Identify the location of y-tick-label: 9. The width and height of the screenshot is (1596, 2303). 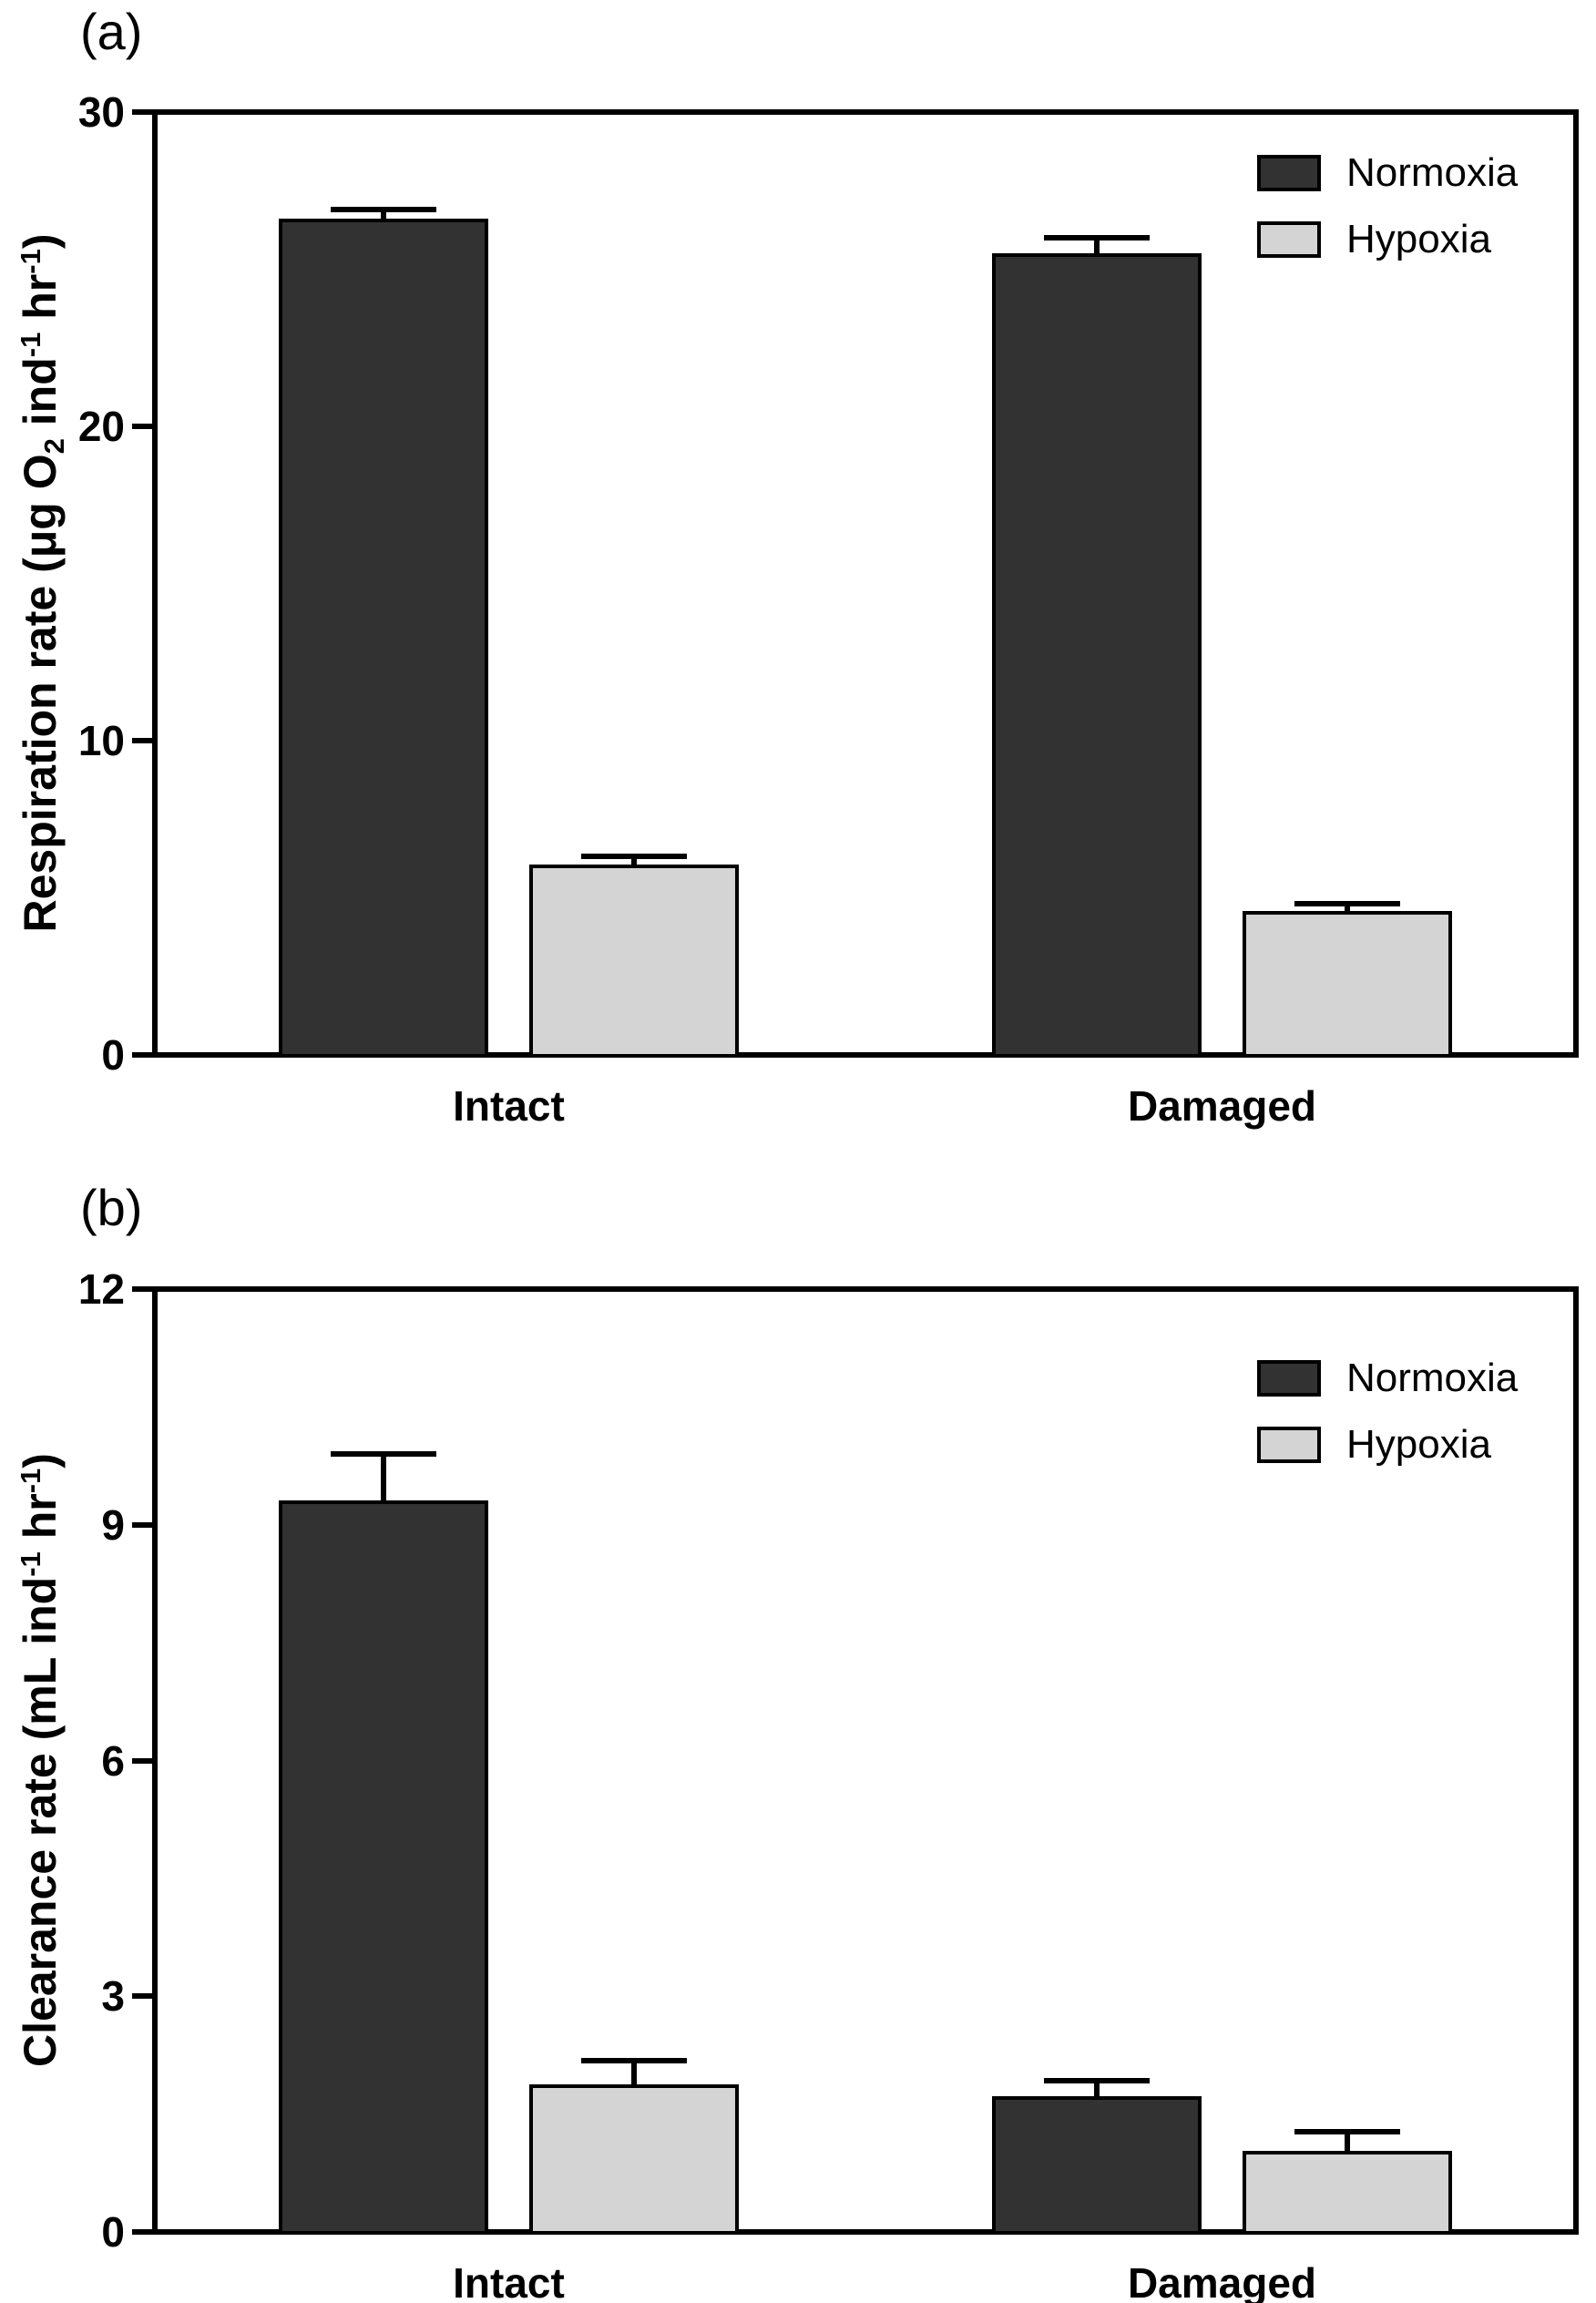
(113, 1524).